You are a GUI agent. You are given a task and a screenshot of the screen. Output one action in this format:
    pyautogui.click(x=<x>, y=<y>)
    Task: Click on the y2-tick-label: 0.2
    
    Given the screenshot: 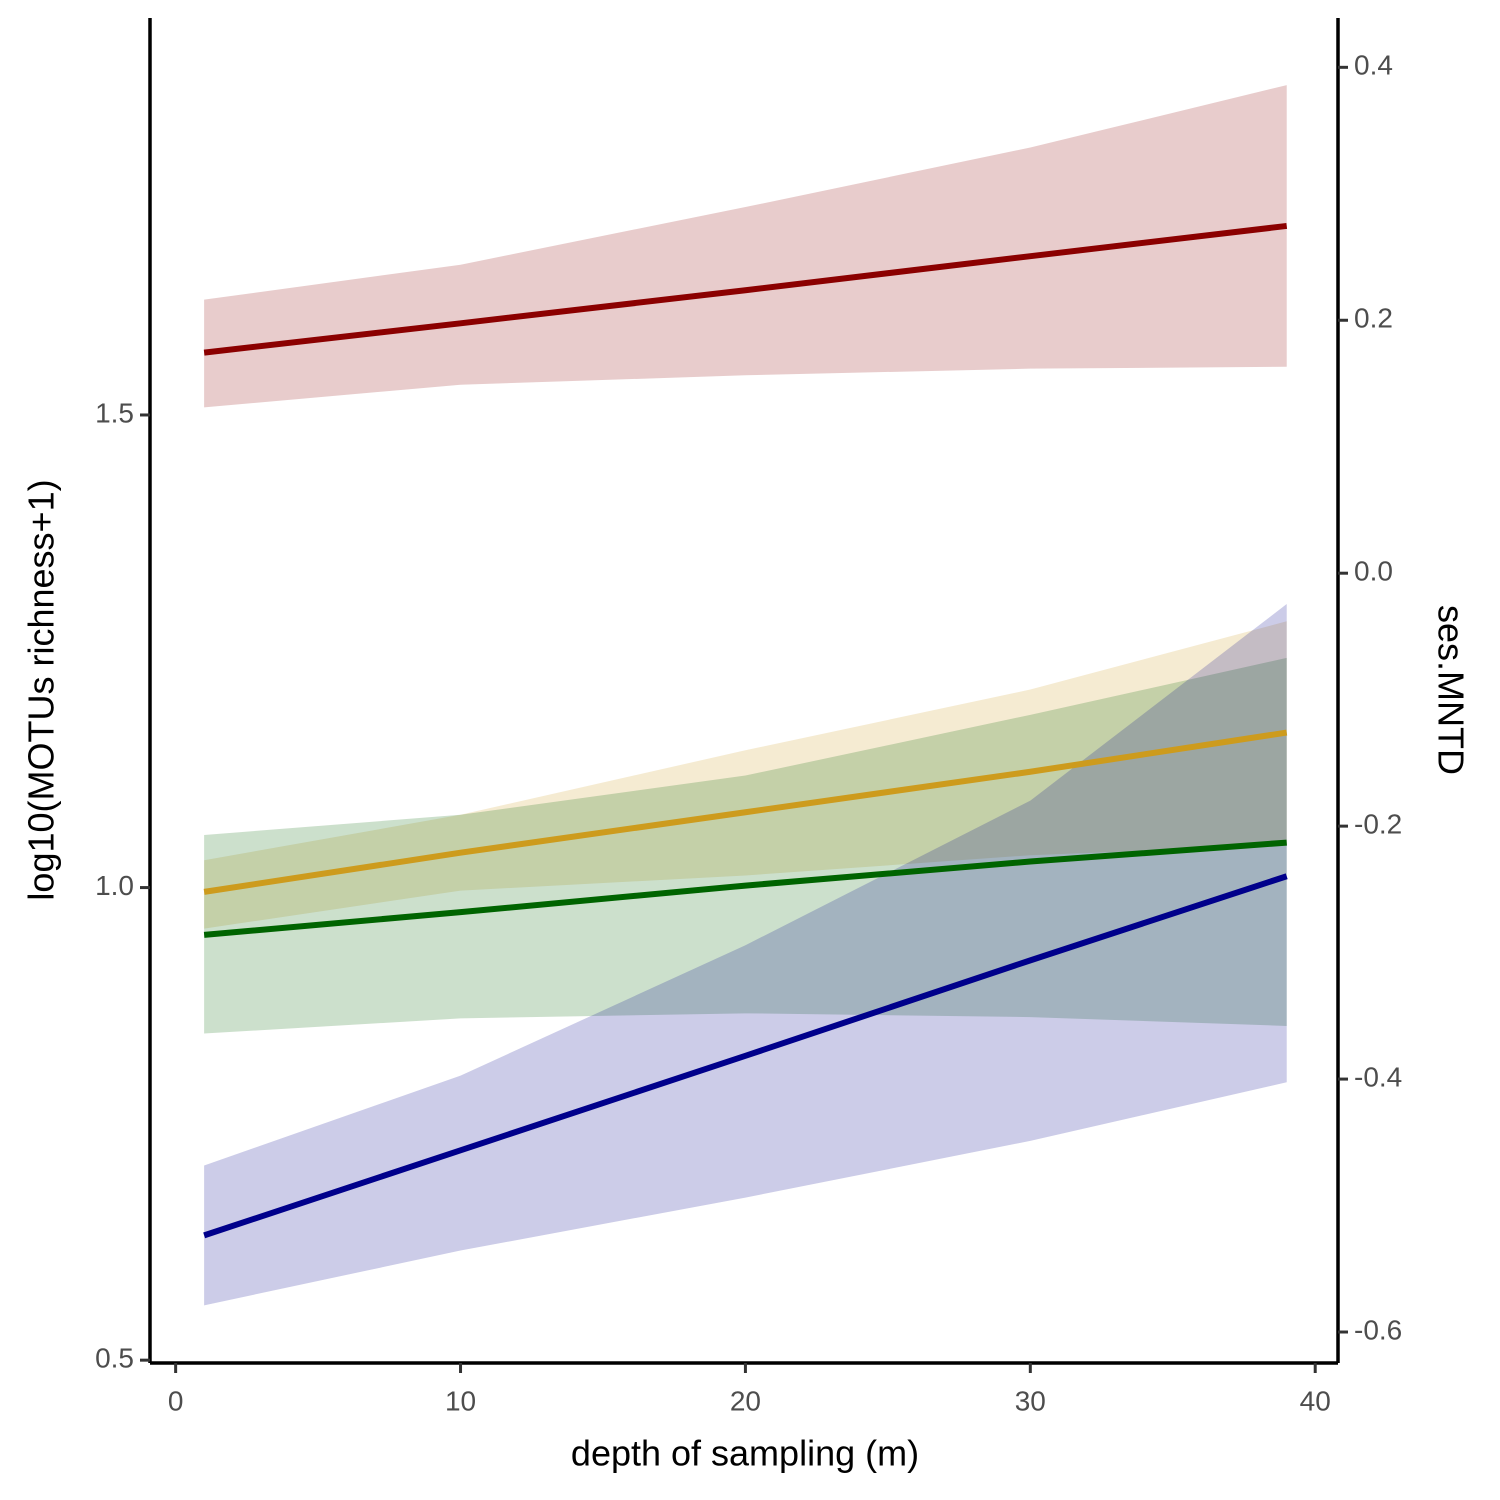 What is the action you would take?
    pyautogui.click(x=1373, y=318)
    